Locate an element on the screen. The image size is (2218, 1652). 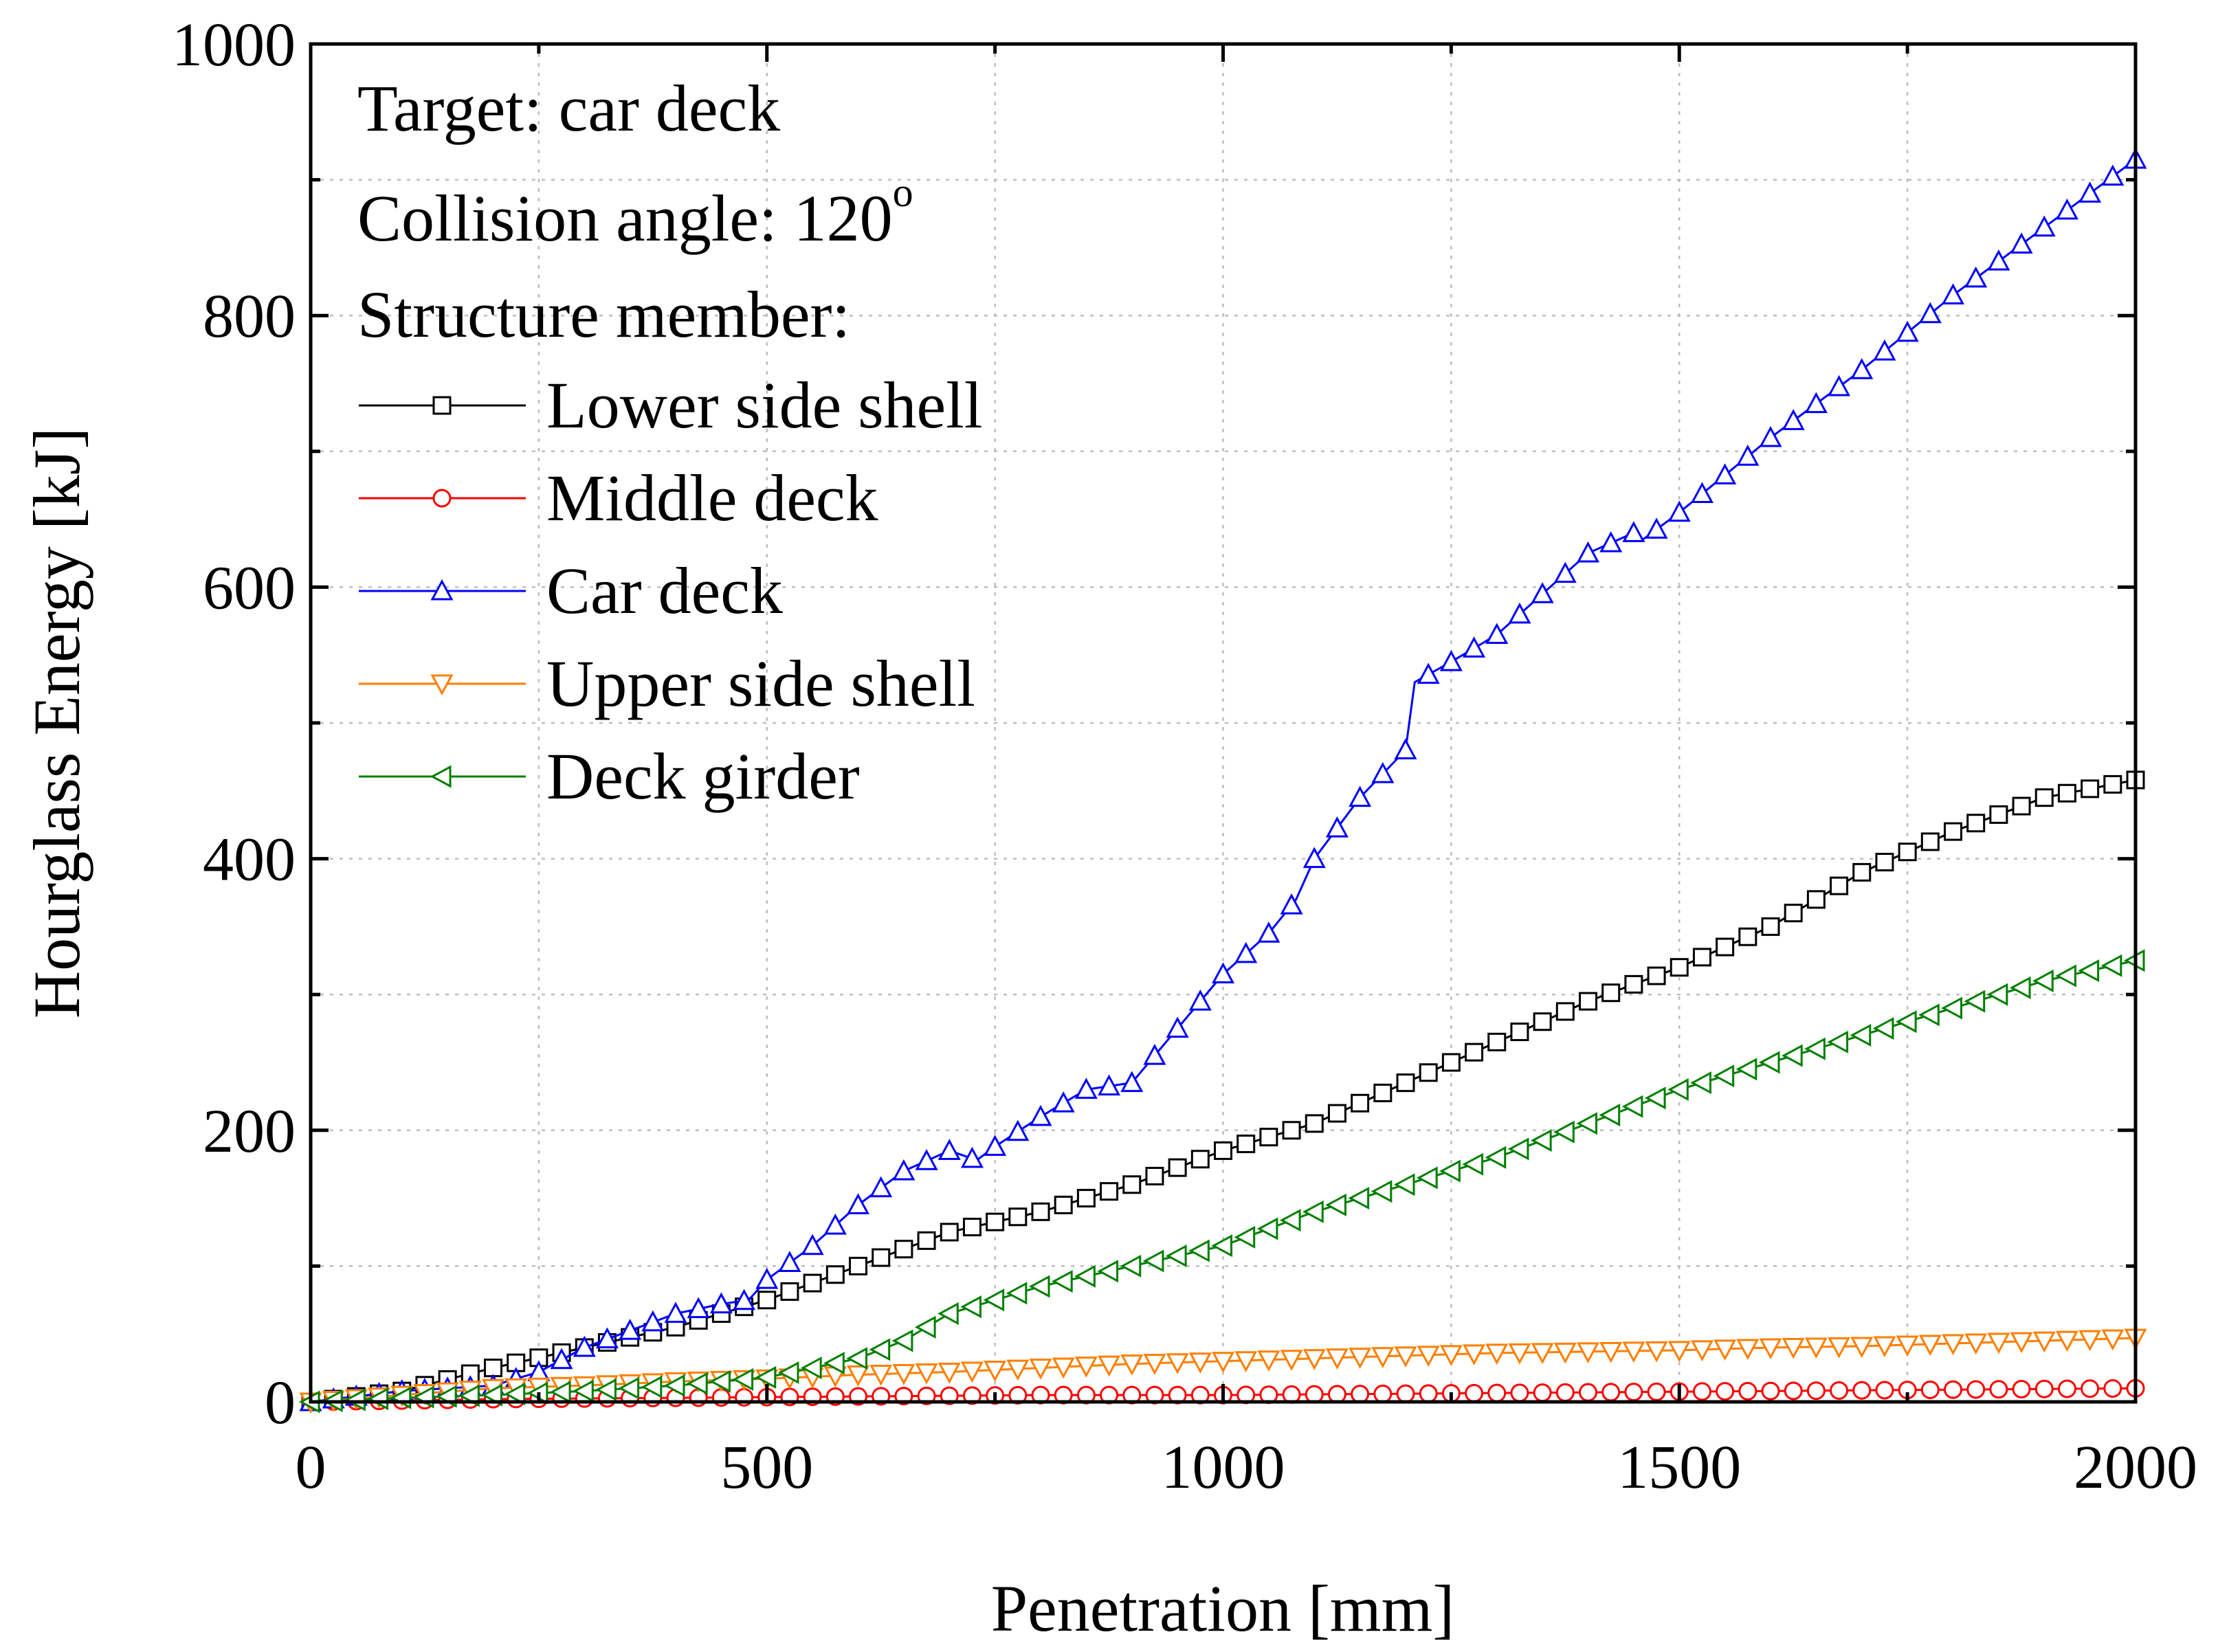
legend-label-upper-side-shell: Upper side shell is located at coordinates (760, 683).